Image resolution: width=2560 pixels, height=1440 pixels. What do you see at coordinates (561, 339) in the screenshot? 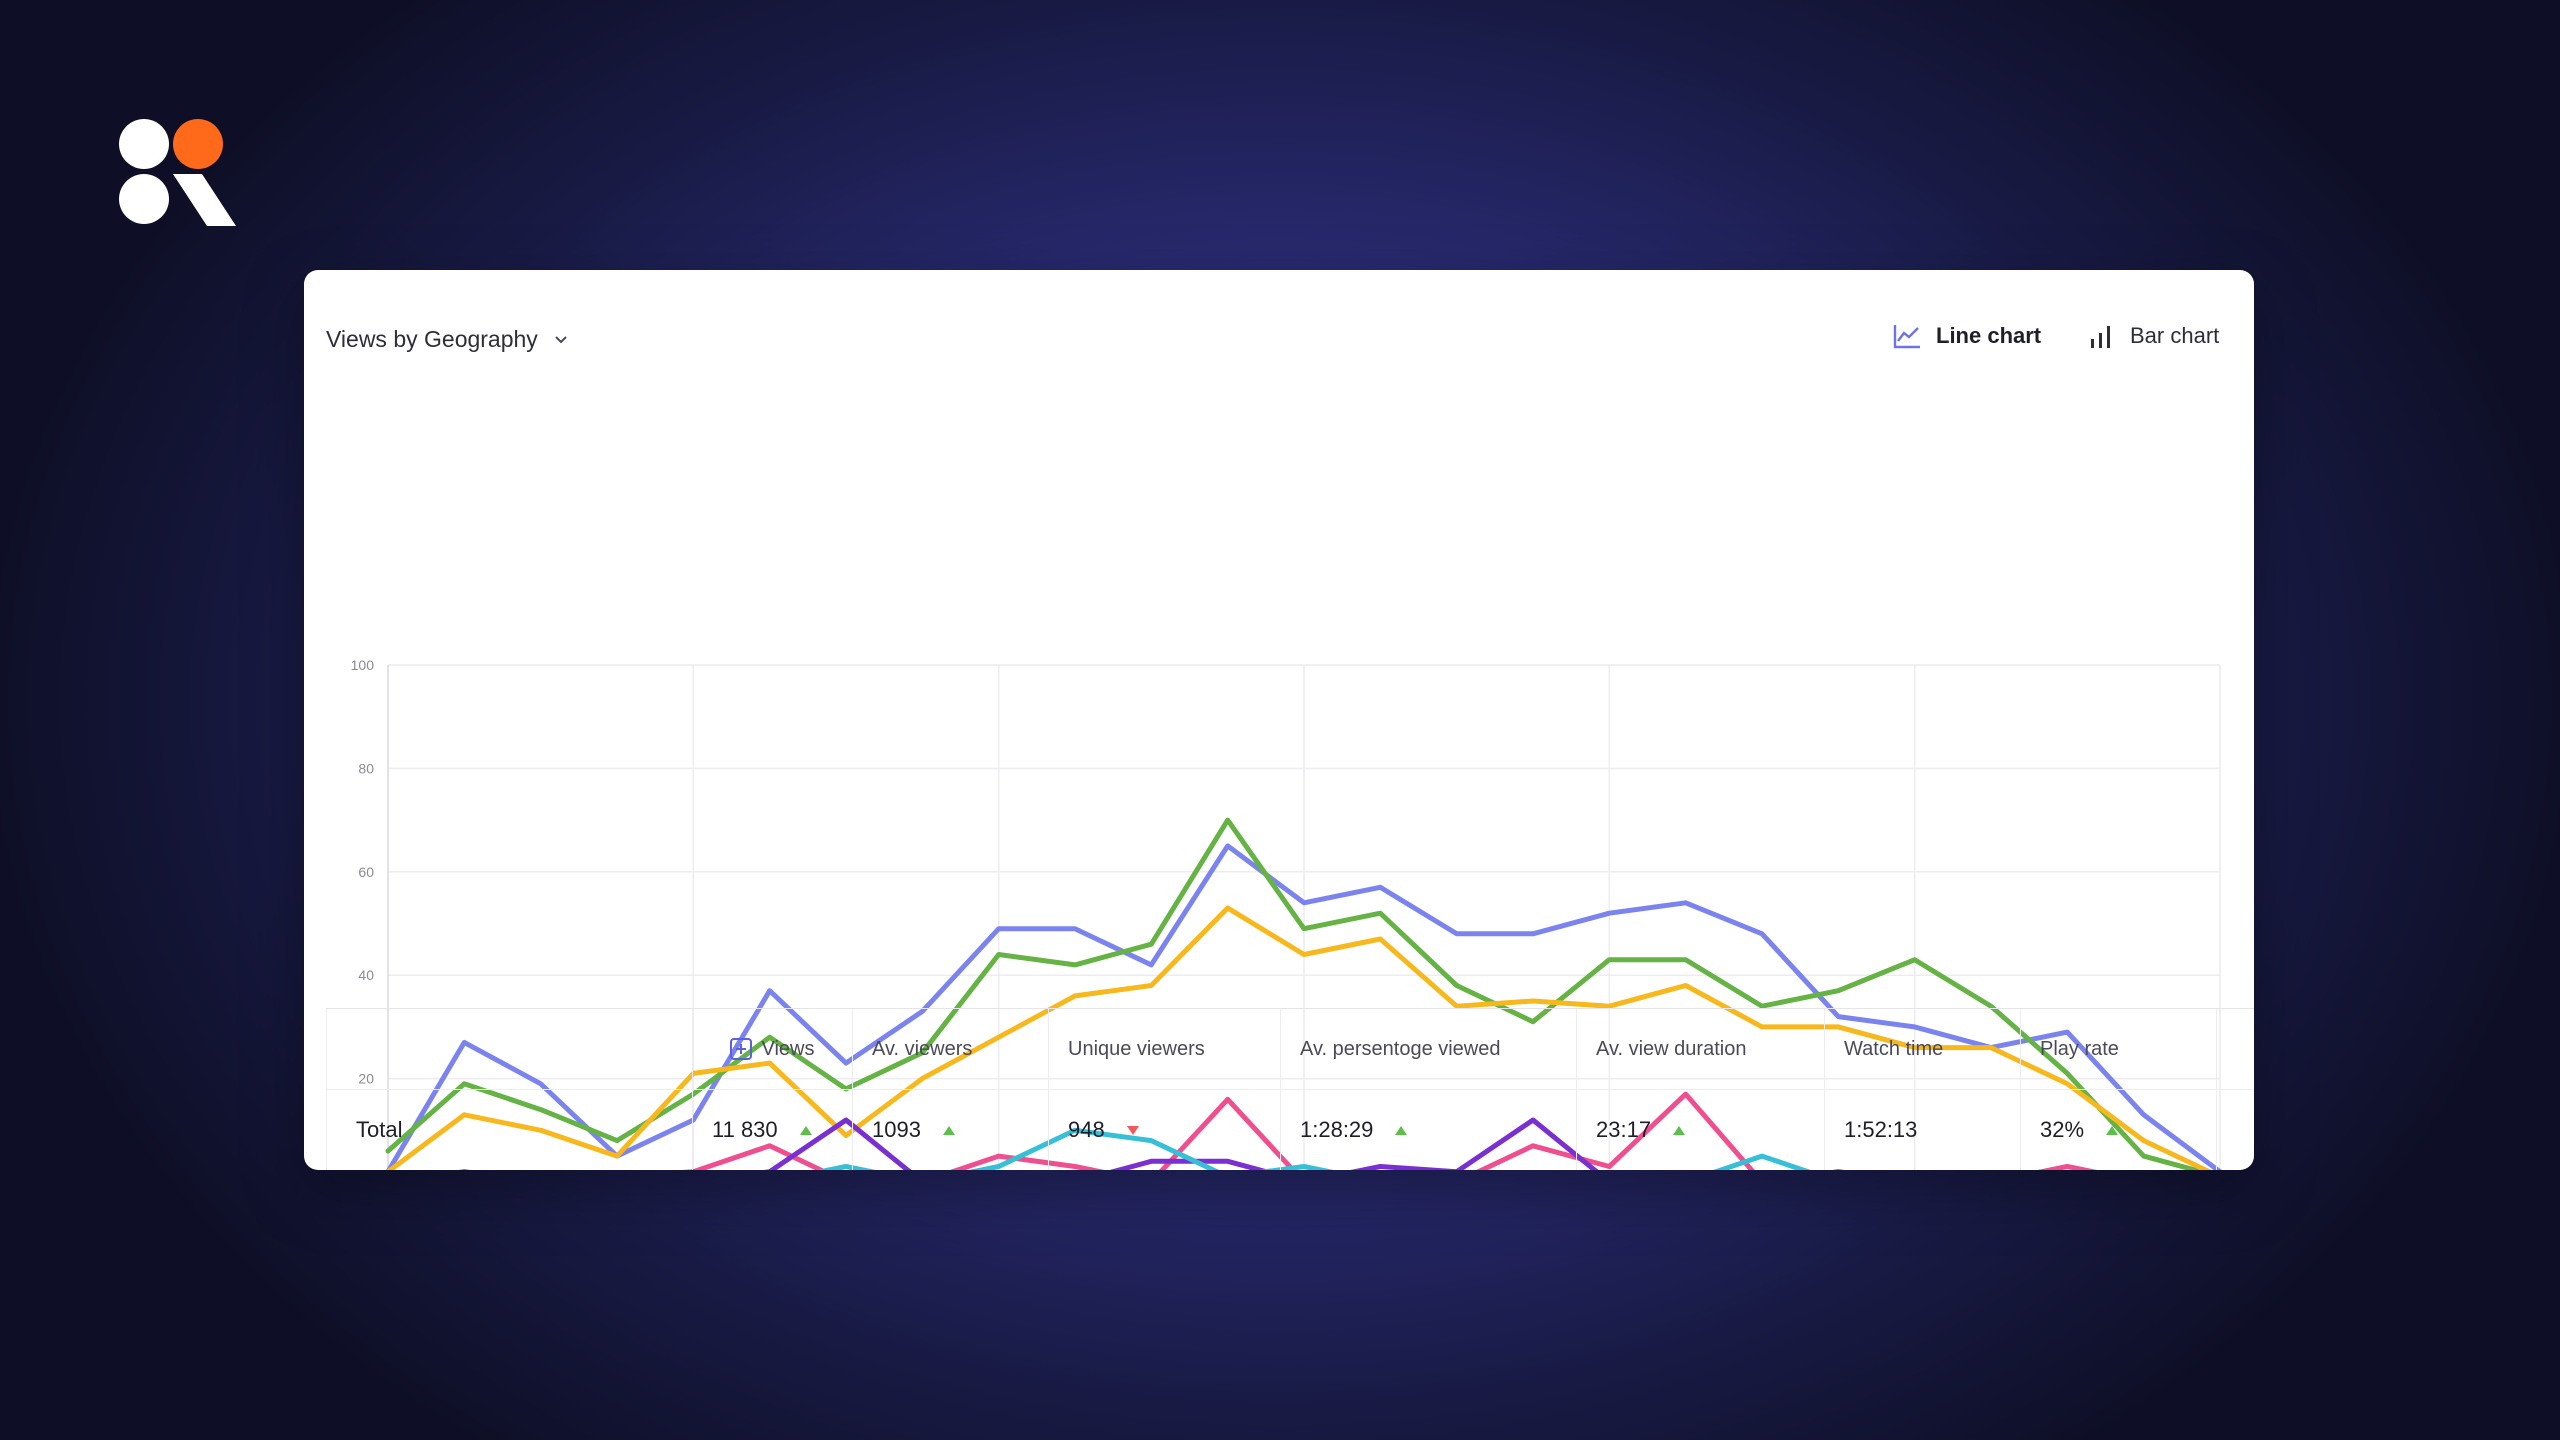
I see `chevron-down-icon` at bounding box center [561, 339].